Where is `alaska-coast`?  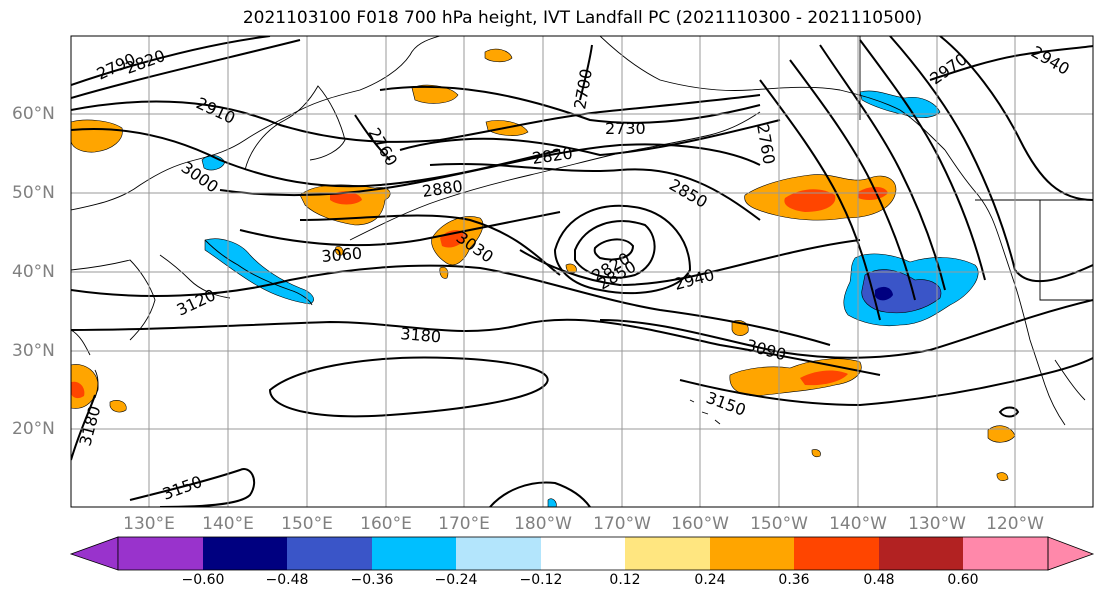
alaska-coast is located at coordinates (772, 93).